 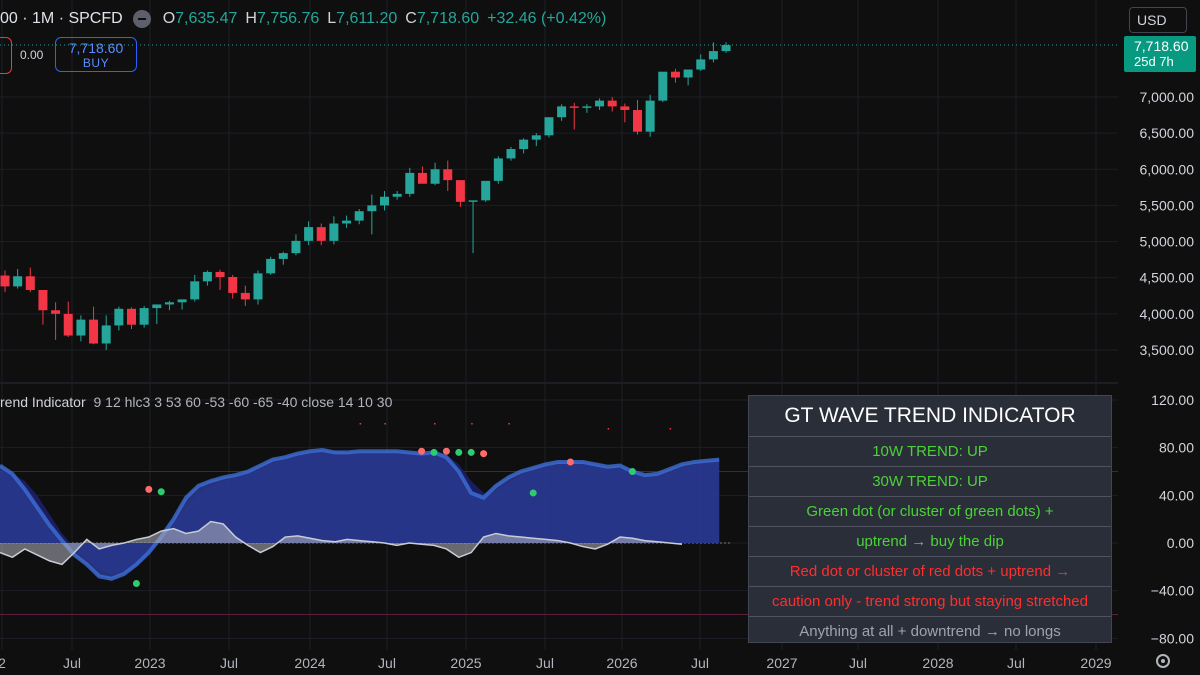 I want to click on osc-y-tick-label: 40.00, so click(x=1176, y=495).